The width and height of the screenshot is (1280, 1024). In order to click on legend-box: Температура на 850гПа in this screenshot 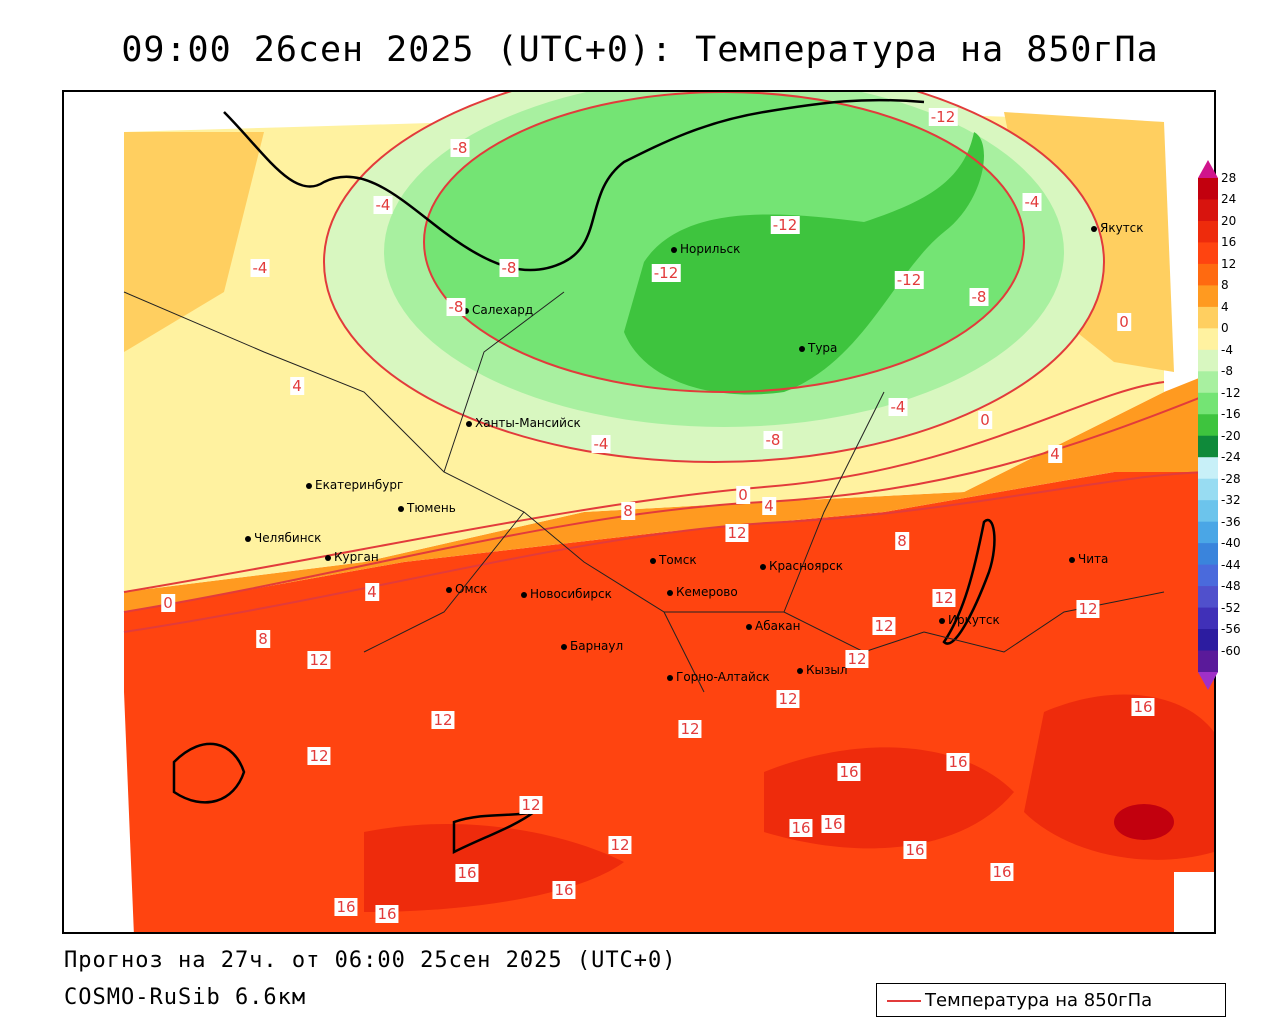, I will do `click(1051, 1000)`.